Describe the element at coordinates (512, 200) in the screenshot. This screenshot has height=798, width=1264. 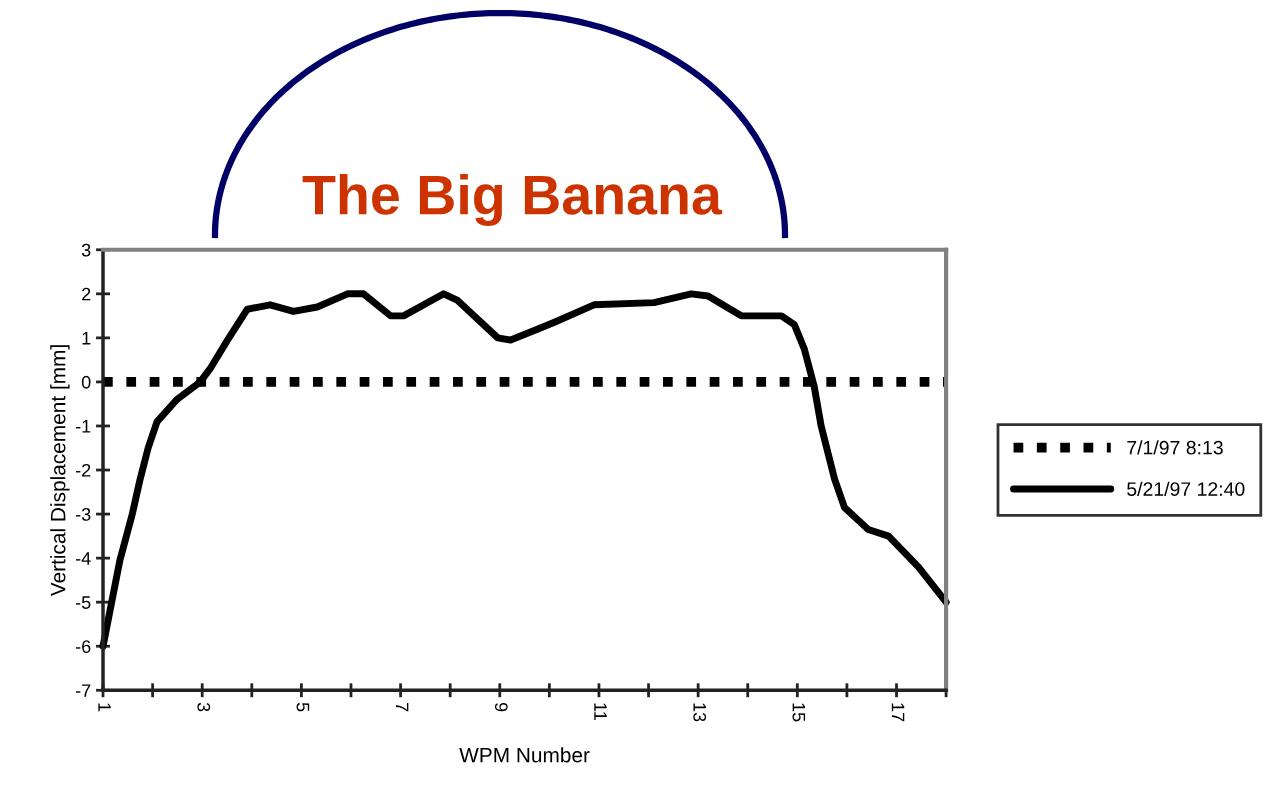
I see `chart-title: The Big Banana` at that location.